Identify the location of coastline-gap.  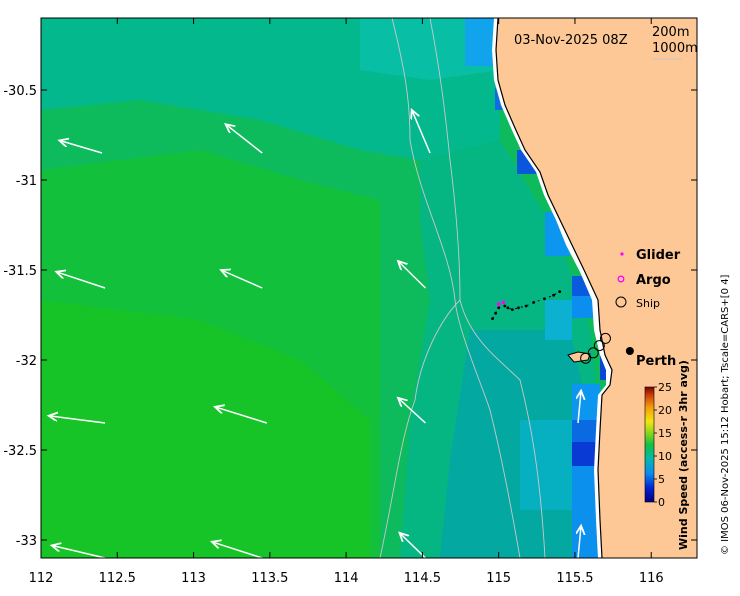
(552, 288).